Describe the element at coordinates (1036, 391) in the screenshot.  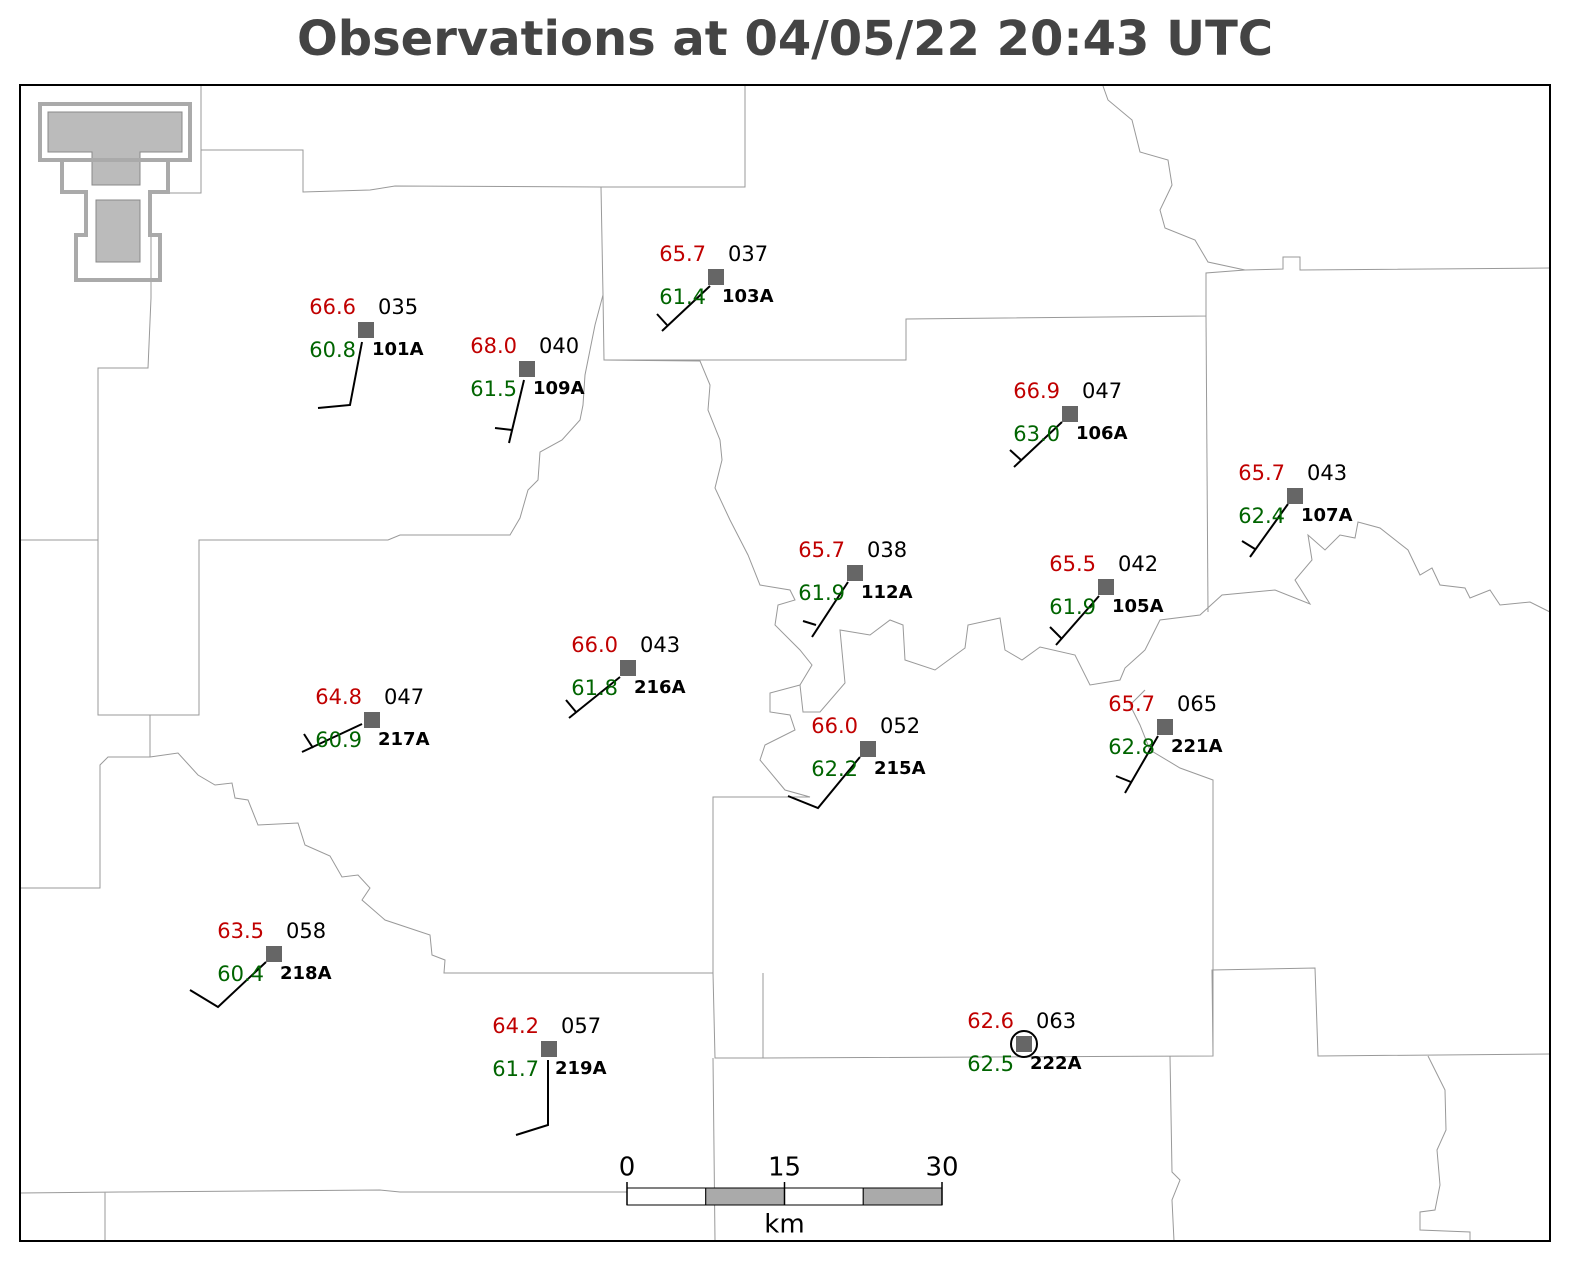
I see `temperature: 66.9` at that location.